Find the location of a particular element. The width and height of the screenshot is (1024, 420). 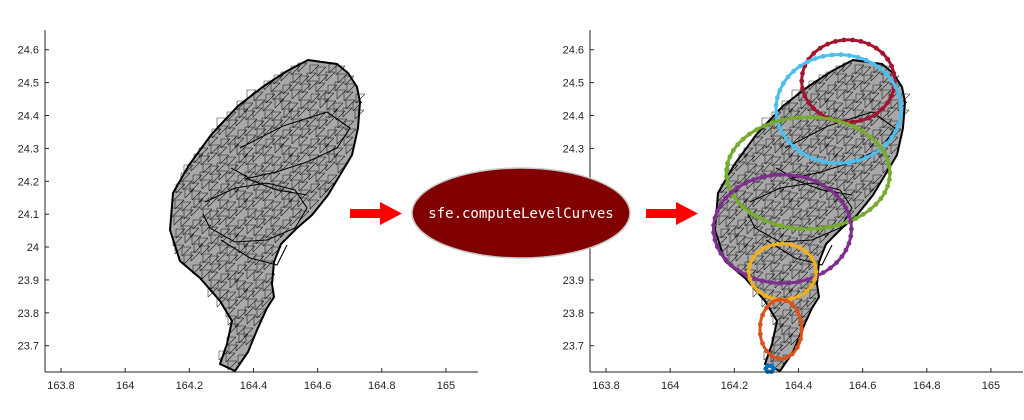

function-label: sfe.computeLevelCurves is located at coordinates (520, 214).